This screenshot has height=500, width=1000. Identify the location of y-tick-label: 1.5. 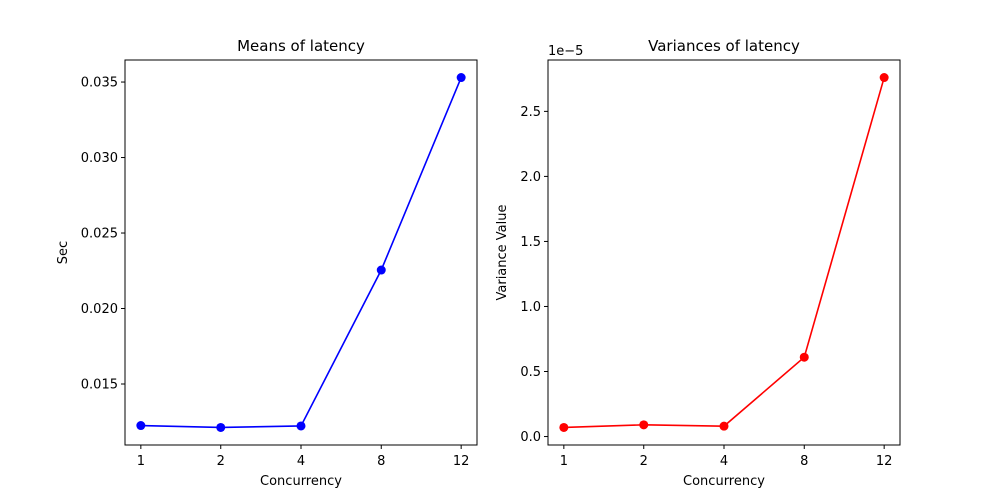
(530, 242).